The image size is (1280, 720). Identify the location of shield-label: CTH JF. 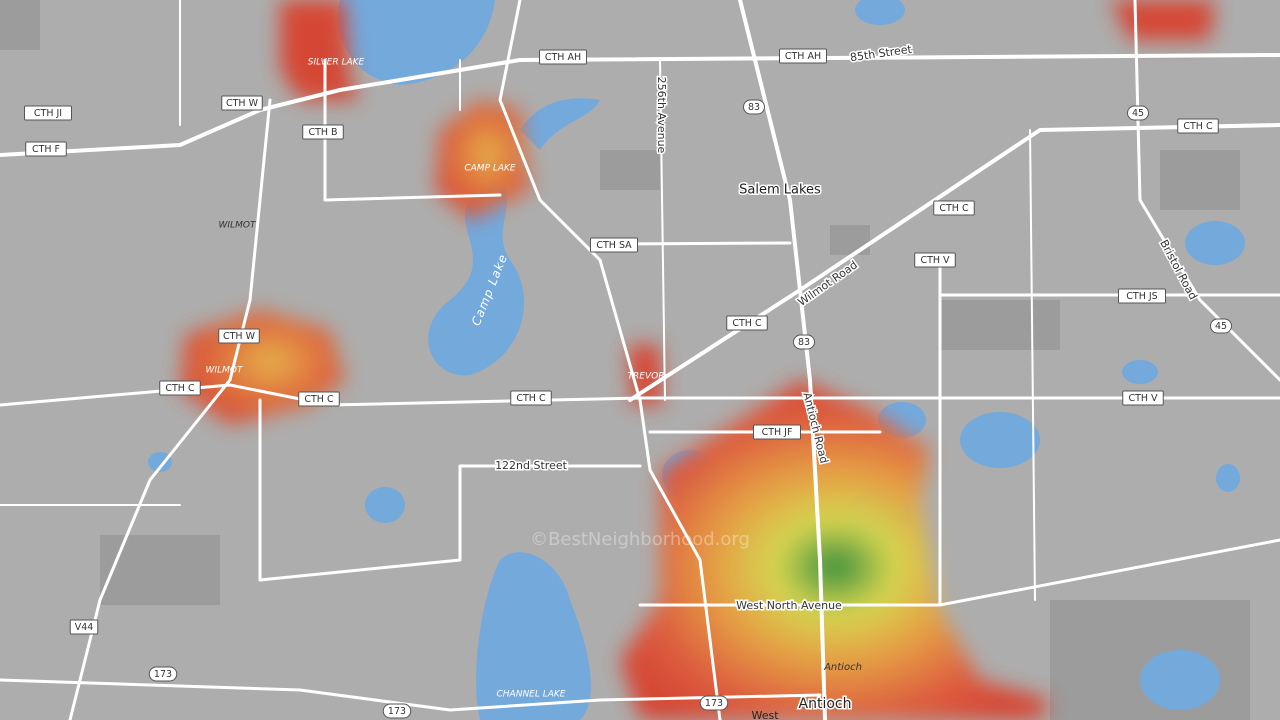
(777, 432).